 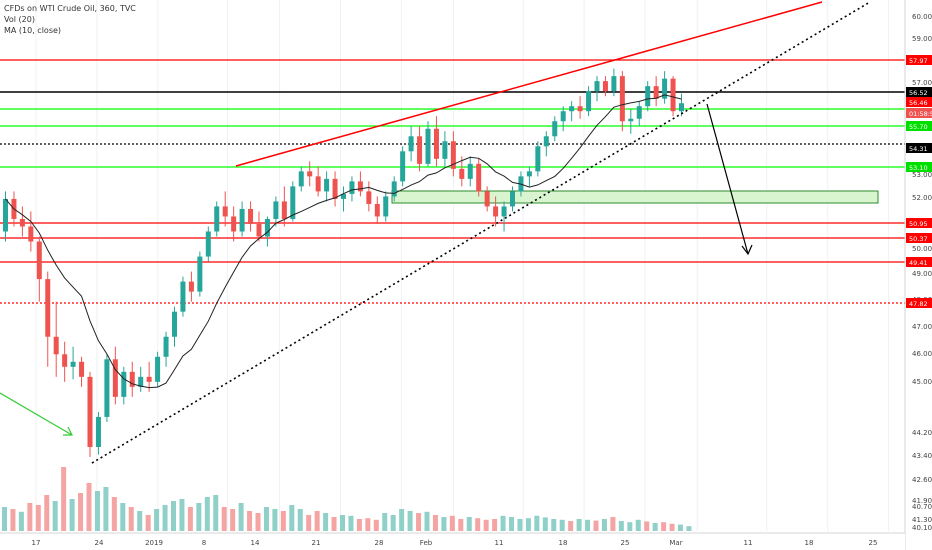 What do you see at coordinates (922, 382) in the screenshot?
I see `y-tick-label: 45.00` at bounding box center [922, 382].